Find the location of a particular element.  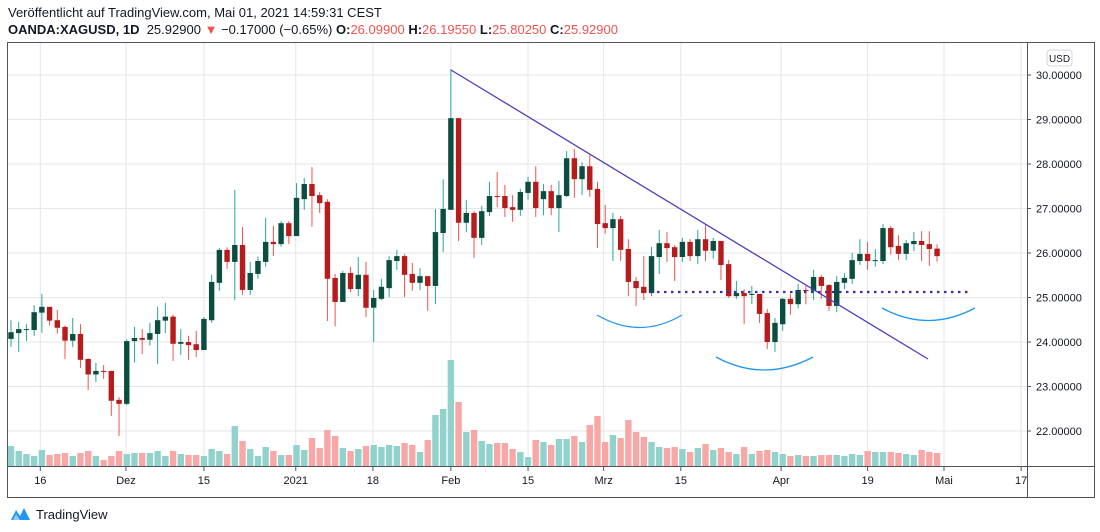

footer-brand: TradingView is located at coordinates (59, 514).